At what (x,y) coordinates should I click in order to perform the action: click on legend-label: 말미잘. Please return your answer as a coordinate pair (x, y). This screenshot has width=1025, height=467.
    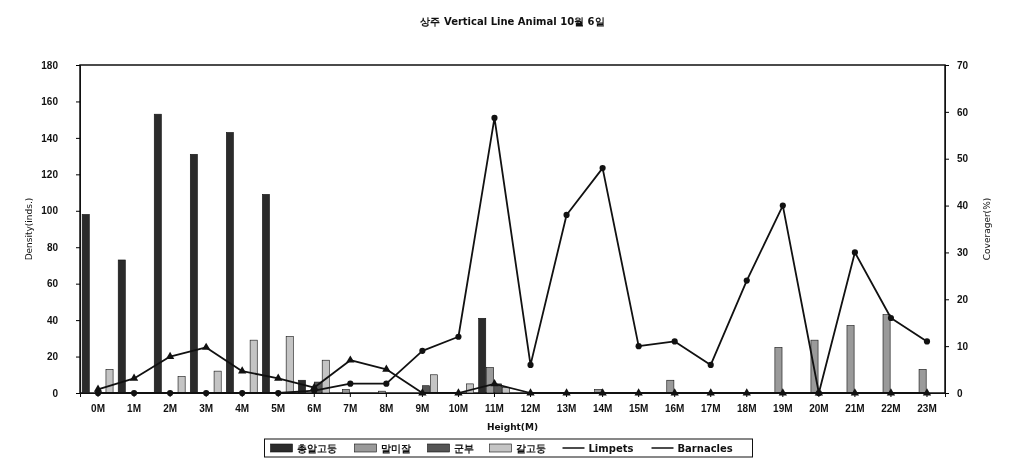
    Looking at the image, I should click on (395, 448).